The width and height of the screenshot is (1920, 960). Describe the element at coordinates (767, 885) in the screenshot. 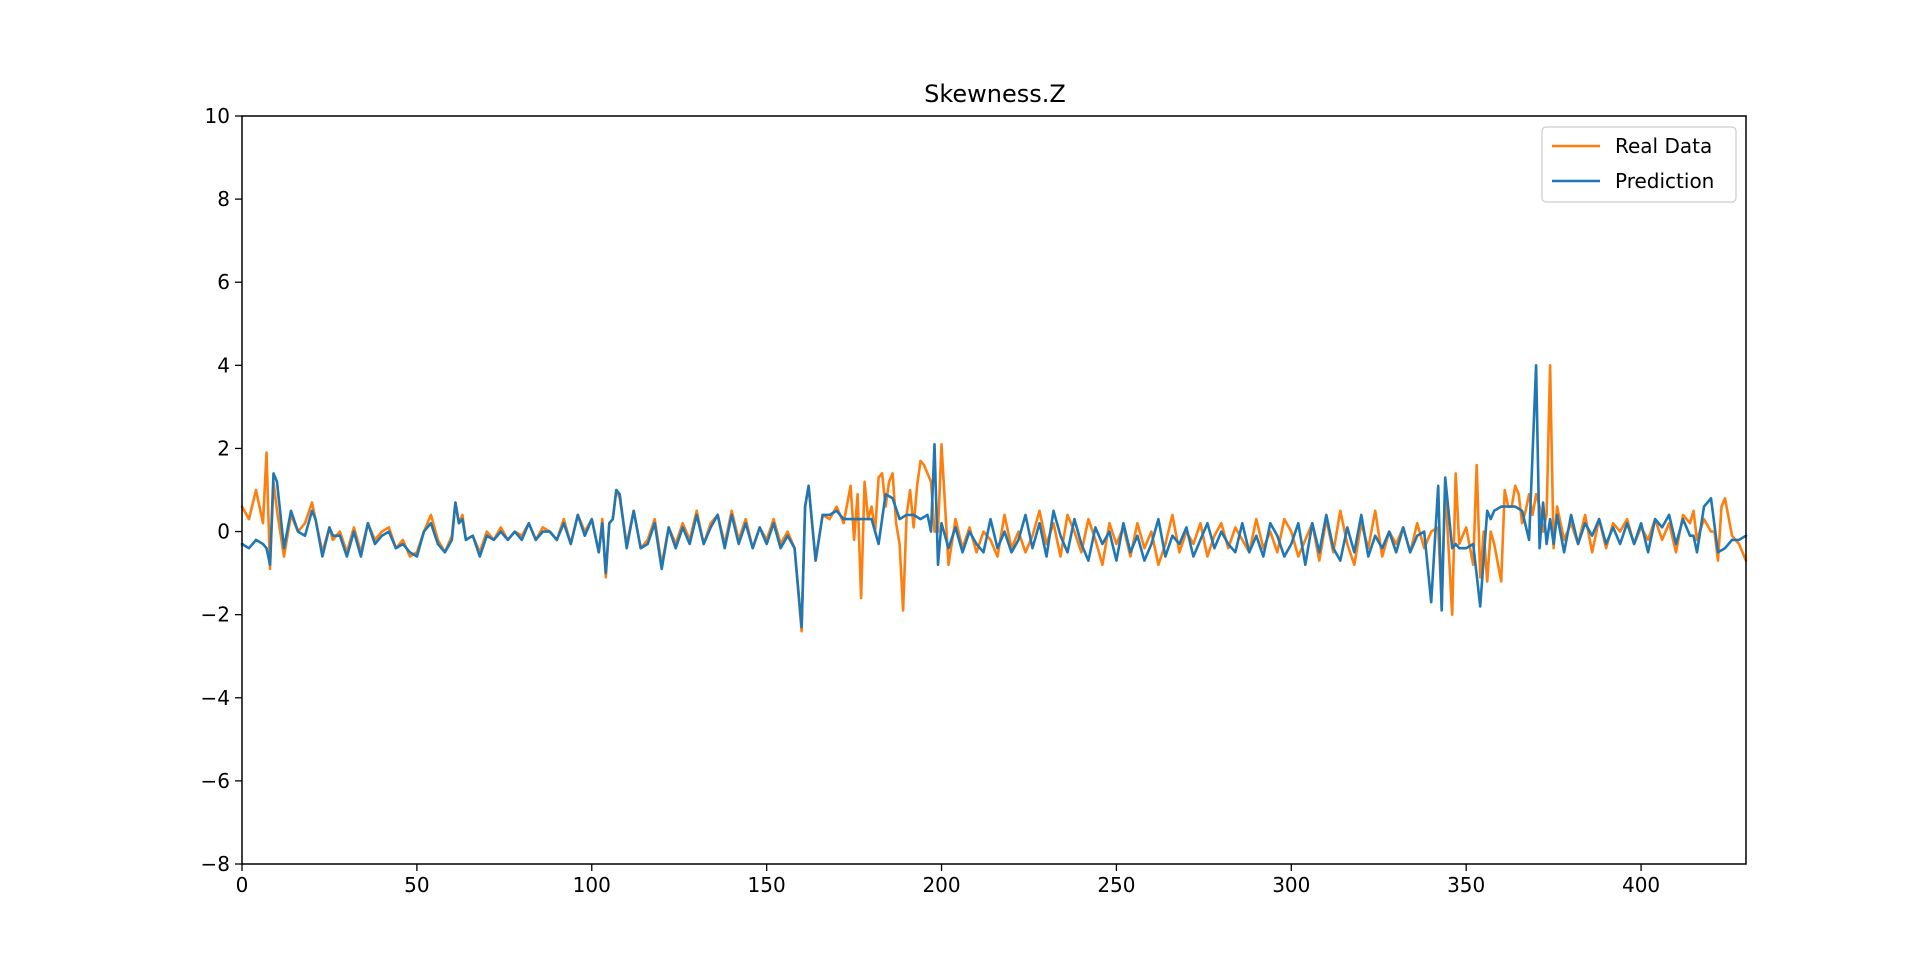

I see `x-tick-label: 150` at that location.